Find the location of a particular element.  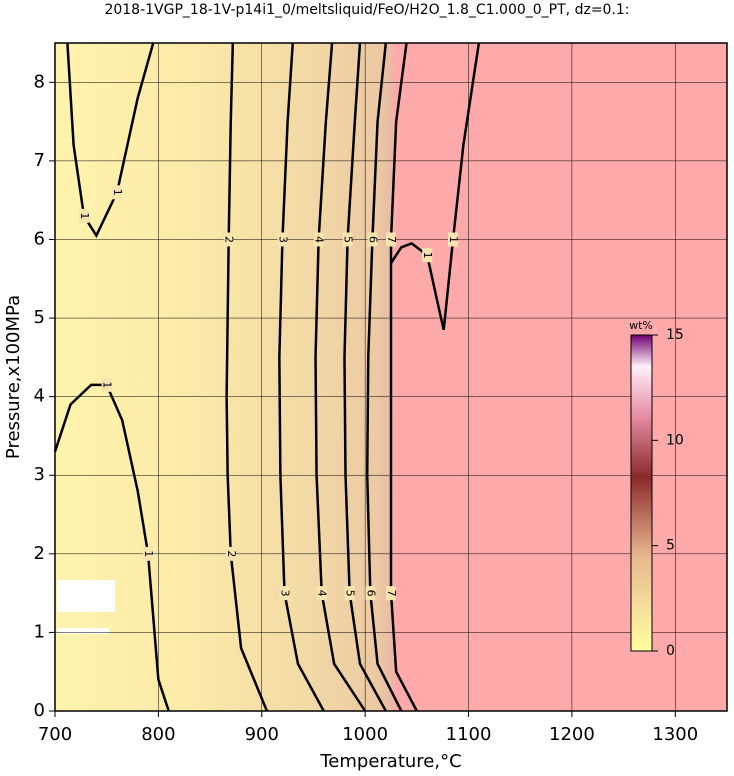

colorbar-tick-label: 10 is located at coordinates (675, 440).